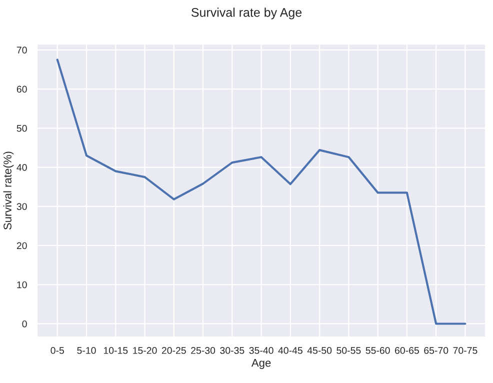  What do you see at coordinates (348, 350) in the screenshot?
I see `x-tick-label: 50-55` at bounding box center [348, 350].